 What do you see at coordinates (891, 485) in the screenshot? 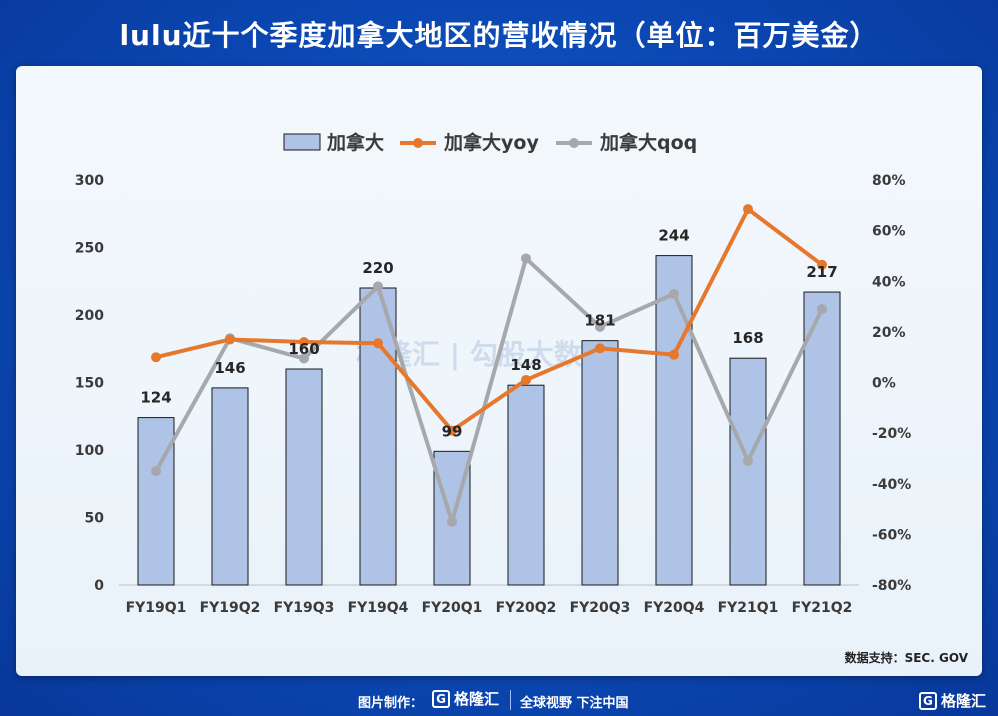
I see `right-tick-label: -40%` at bounding box center [891, 485].